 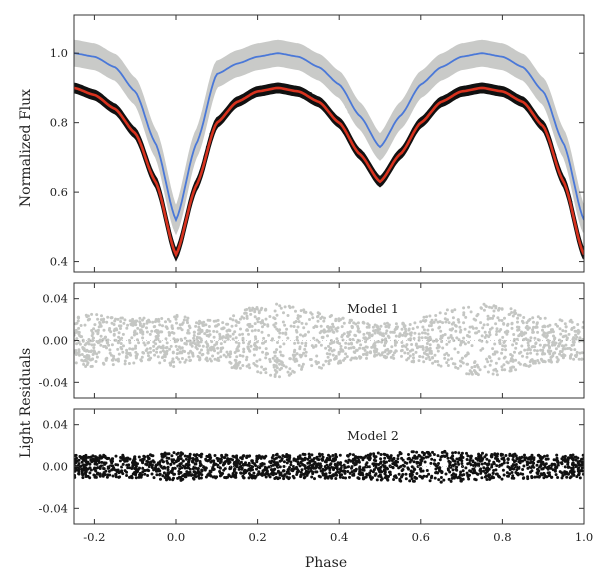 I want to click on flux-y-axis-title: Normalized Flux, so click(x=26, y=148).